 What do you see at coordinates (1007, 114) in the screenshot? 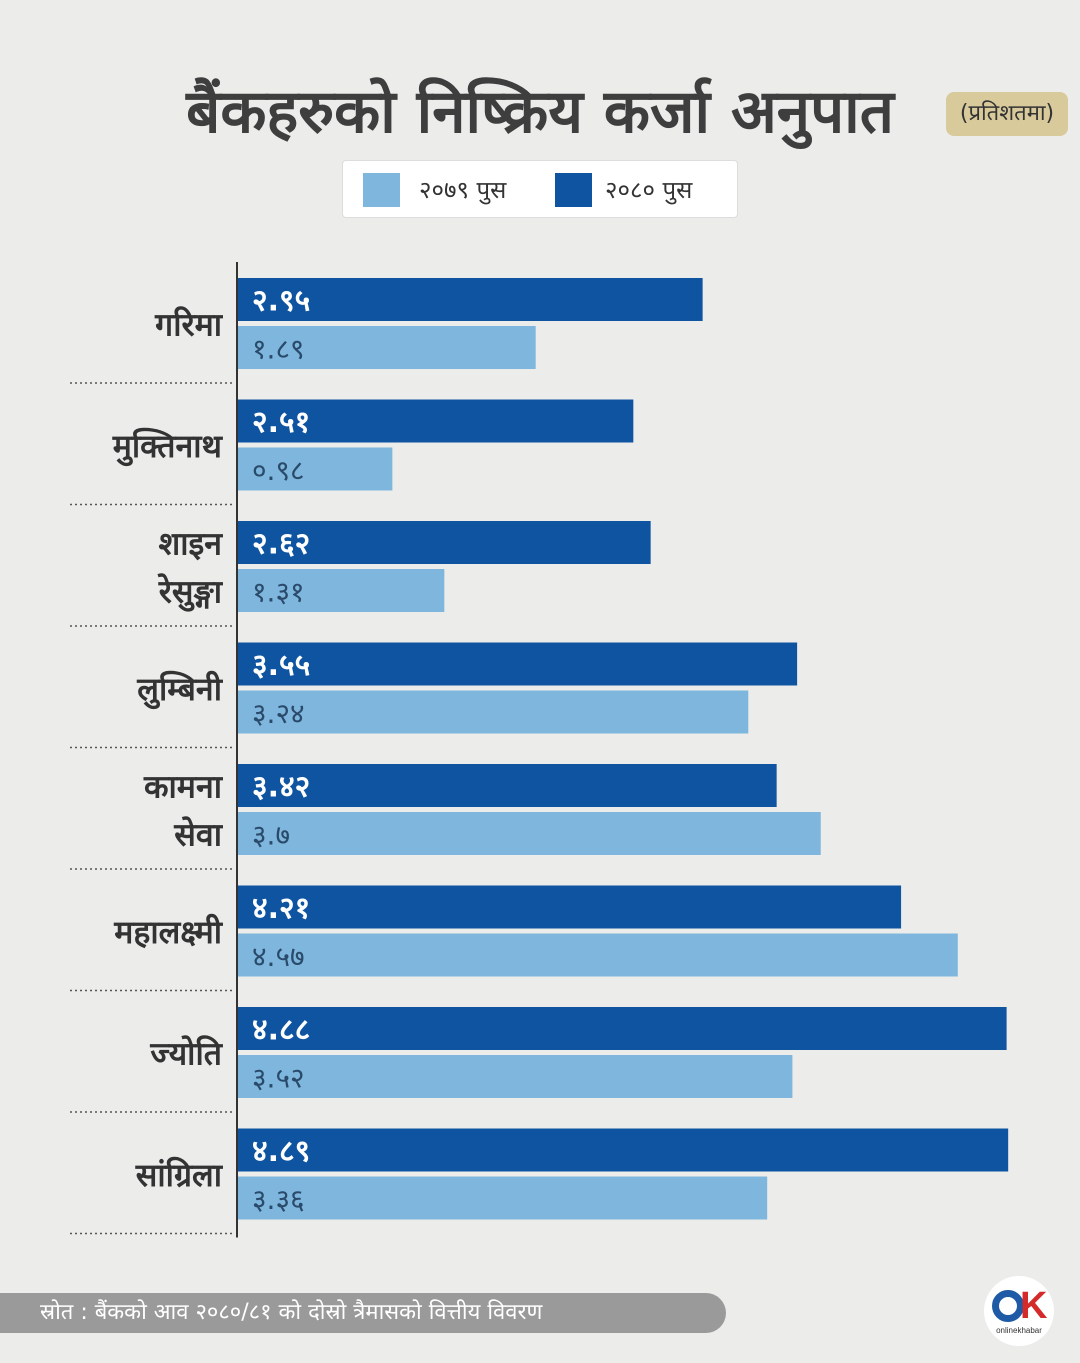
I see `unit-badge: (प्रतिशतमा)` at bounding box center [1007, 114].